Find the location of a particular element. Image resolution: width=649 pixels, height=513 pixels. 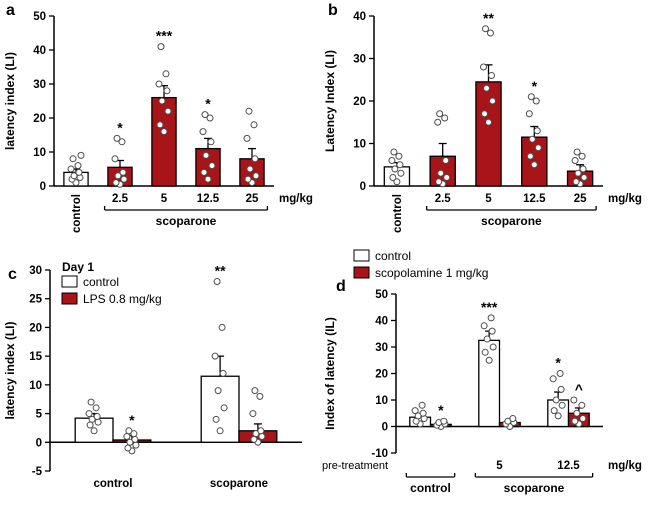

legend-title: Day 1 is located at coordinates (78, 267).